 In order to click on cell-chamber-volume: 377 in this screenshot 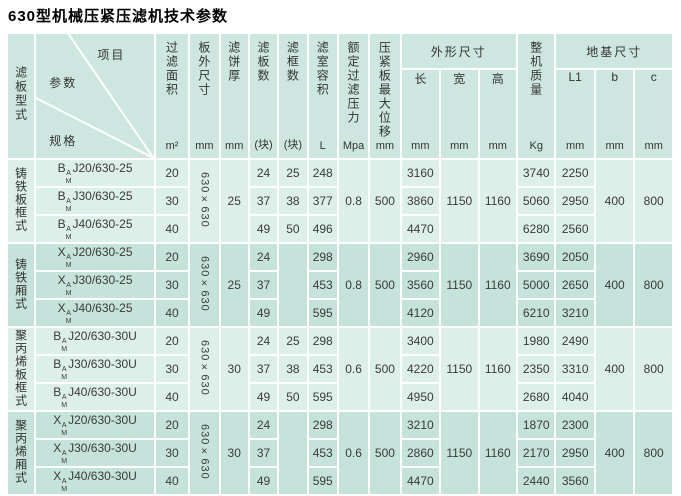, I will do `click(322, 201)`.